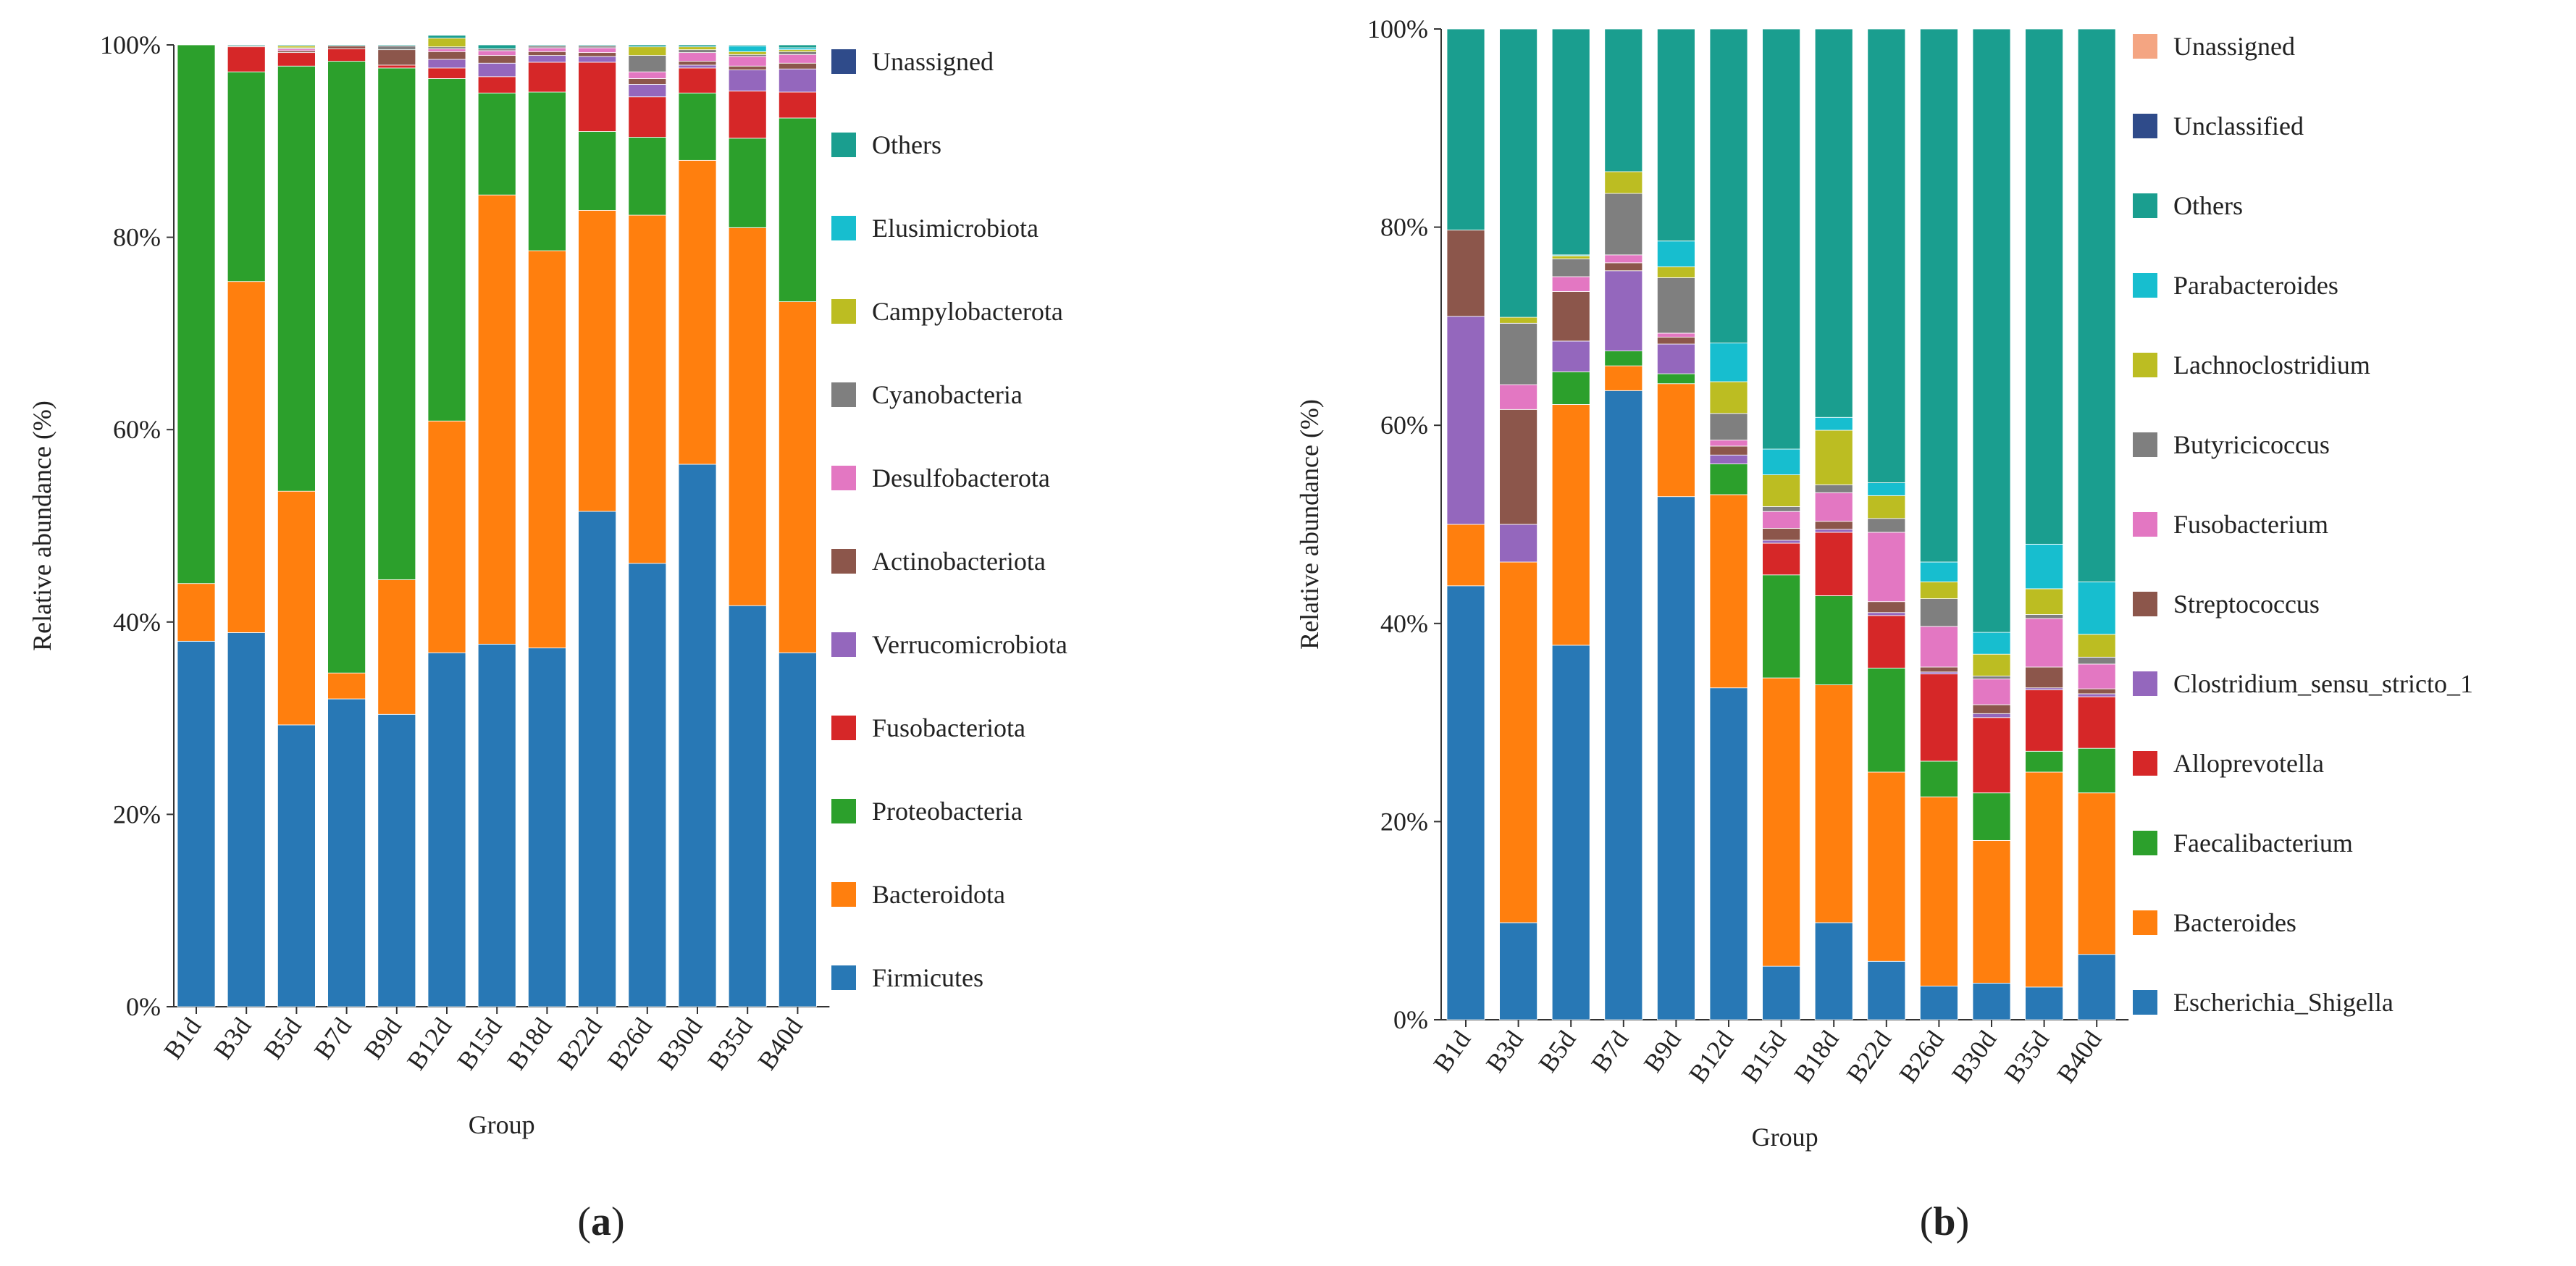 The height and width of the screenshot is (1266, 2576). Describe the element at coordinates (597, 55) in the screenshot. I see `bar-segment-b22d-actinobacteriota` at that location.